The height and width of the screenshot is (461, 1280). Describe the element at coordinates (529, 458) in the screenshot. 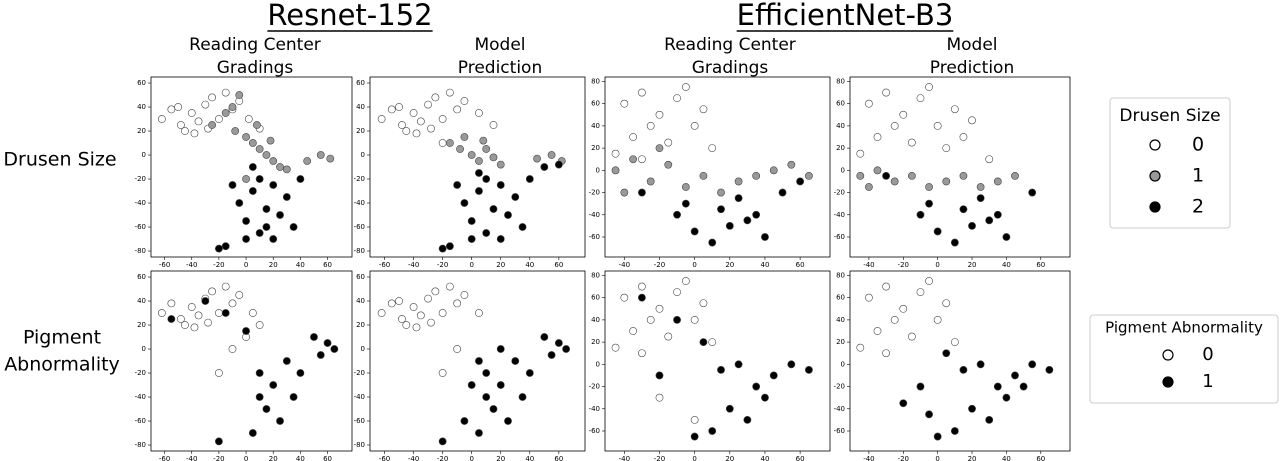

I see `x-tick-label: 40` at that location.